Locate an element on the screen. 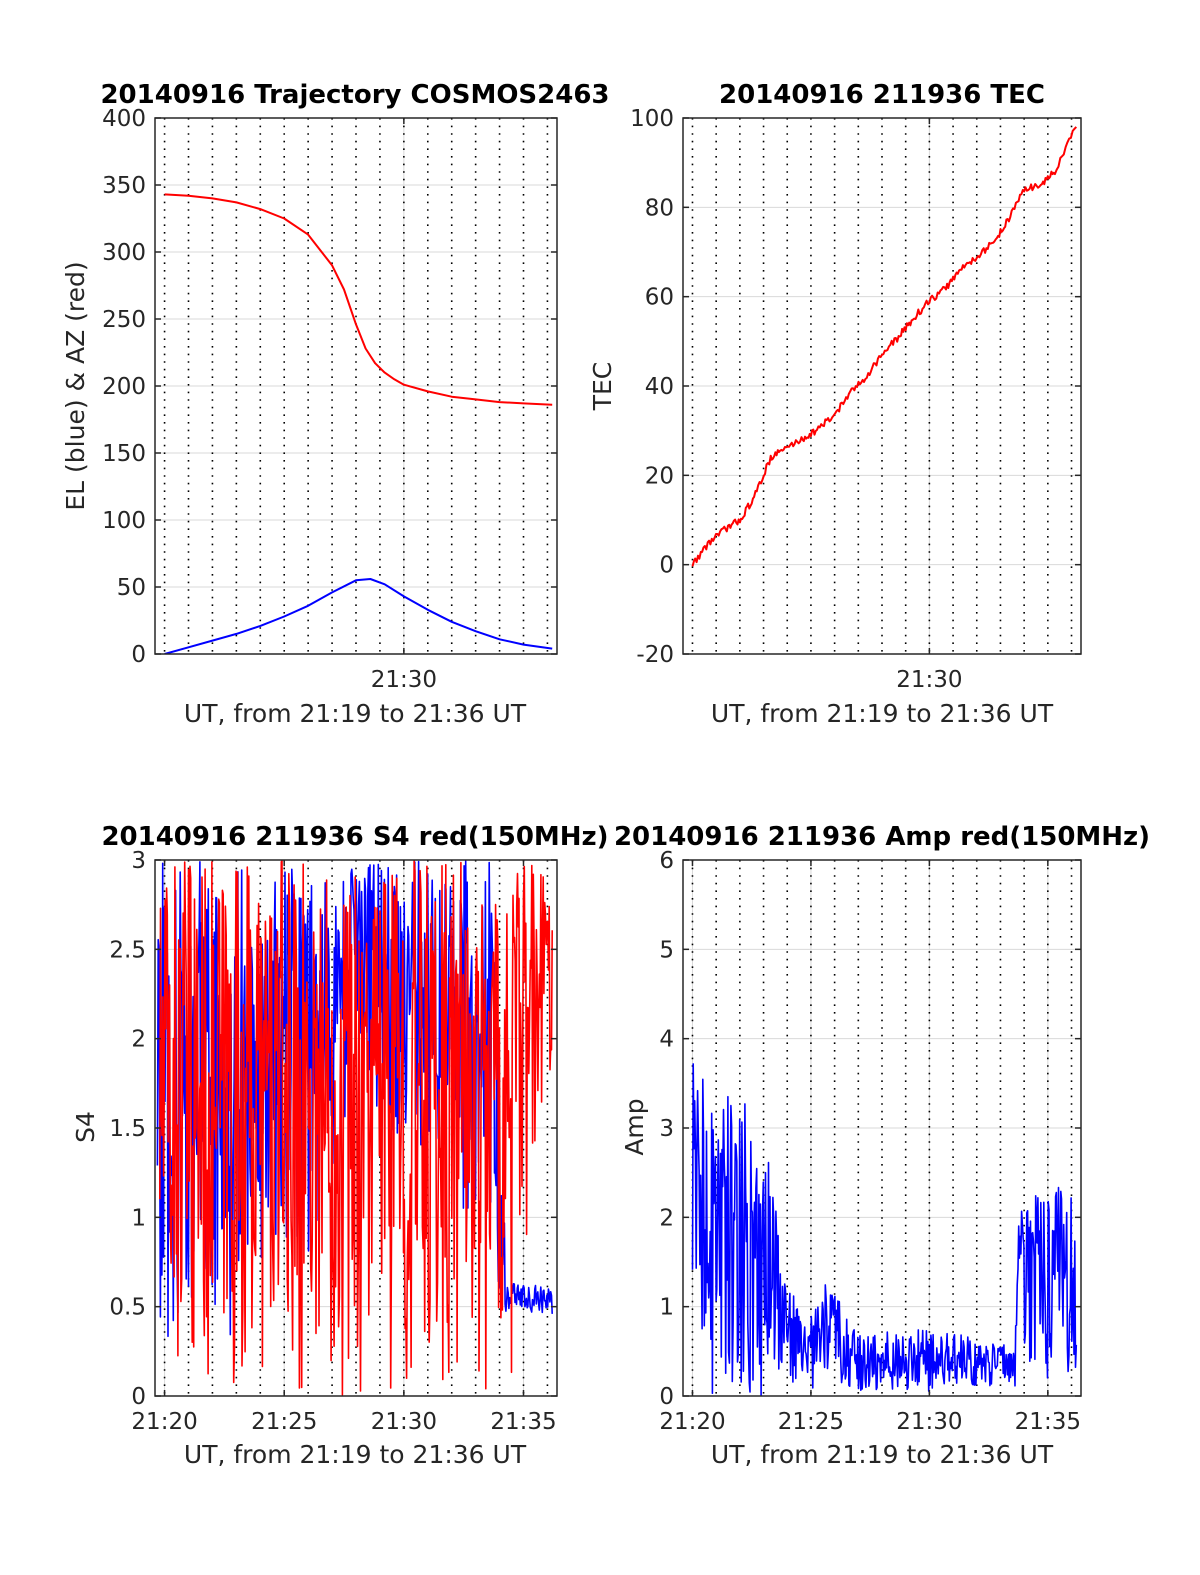 The width and height of the screenshot is (1200, 1575). y-tick-label: 50 is located at coordinates (131, 588).